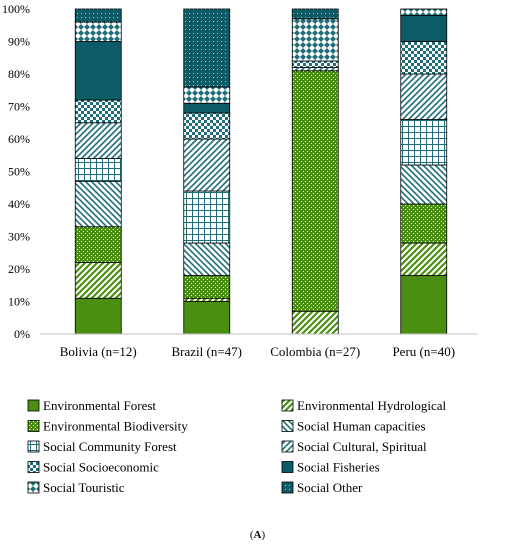 This screenshot has width=515, height=550. I want to click on x-tick-label: Brazil (n=47), so click(206, 351).